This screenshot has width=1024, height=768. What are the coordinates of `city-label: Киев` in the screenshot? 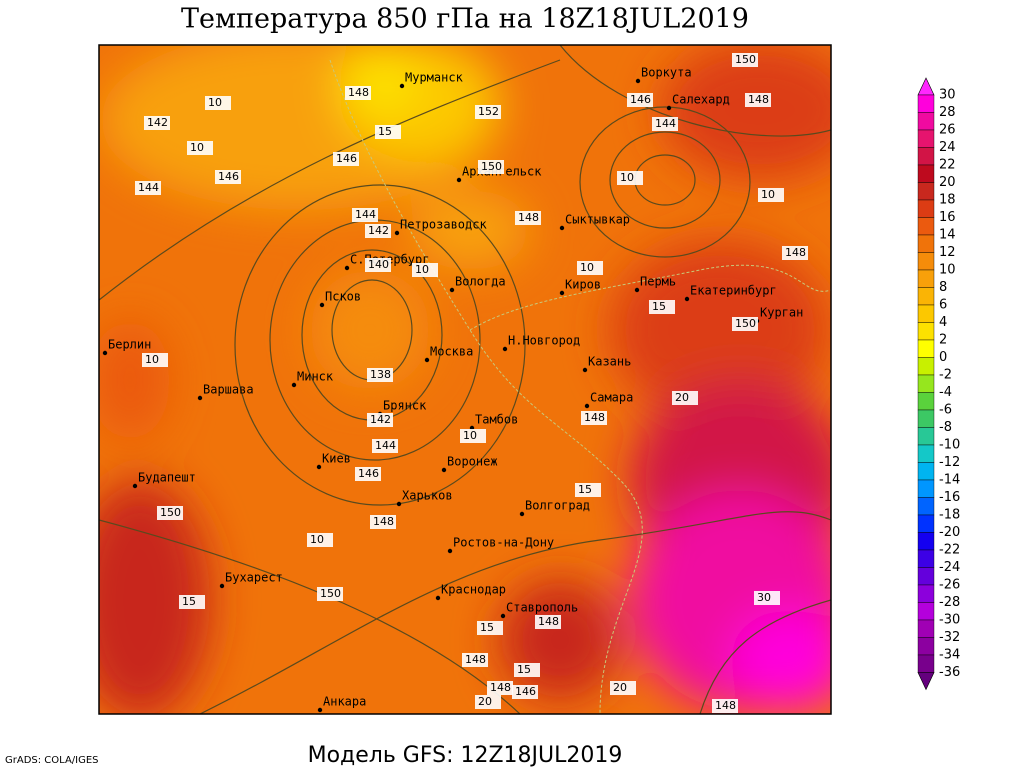 It's located at (336, 459).